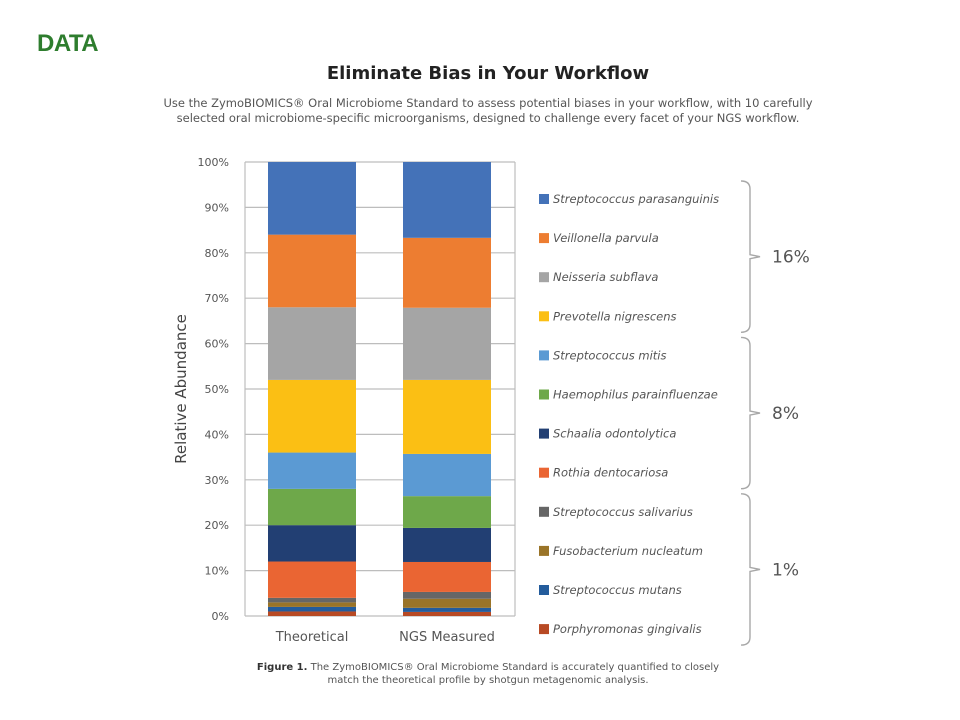 Image resolution: width=960 pixels, height=720 pixels. What do you see at coordinates (217, 298) in the screenshot?
I see `y-tick-label: 70%` at bounding box center [217, 298].